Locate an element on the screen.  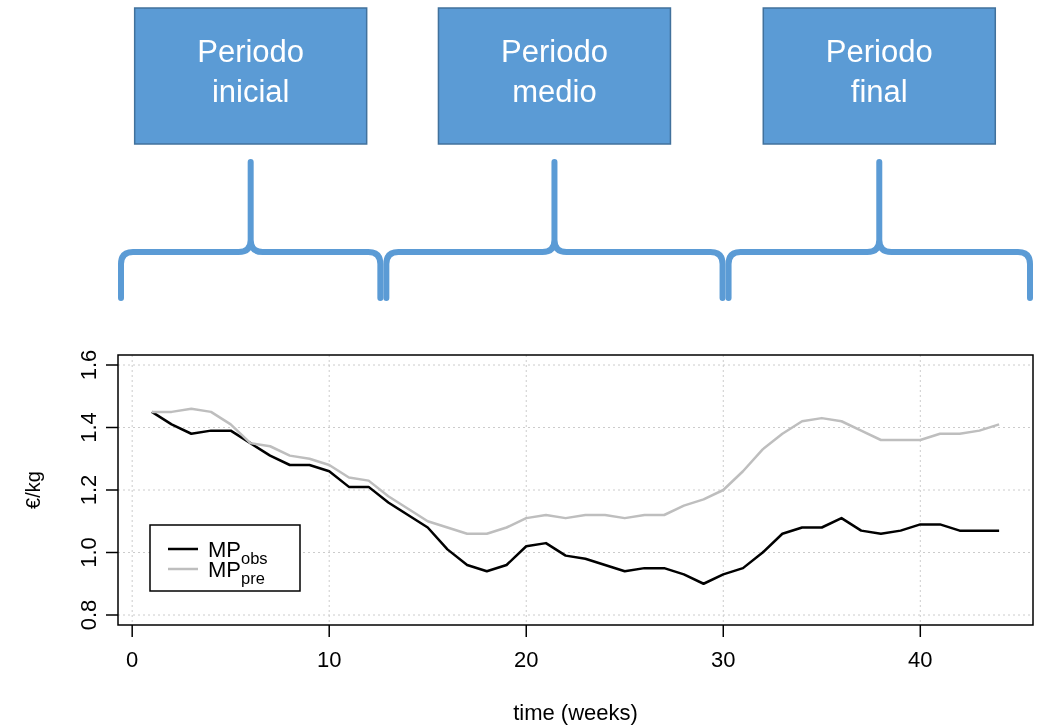
x-tick-label: 30 is located at coordinates (723, 659).